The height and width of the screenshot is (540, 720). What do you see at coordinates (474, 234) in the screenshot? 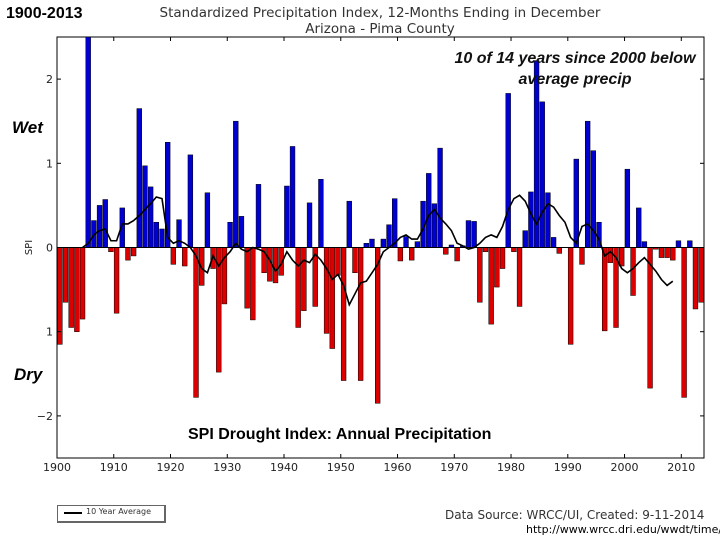
I see `bar-1973` at bounding box center [474, 234].